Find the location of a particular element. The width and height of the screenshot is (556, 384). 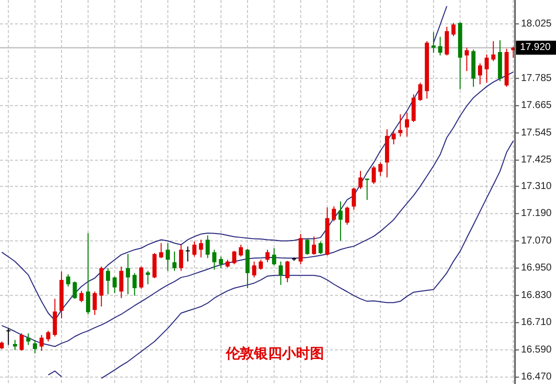

ref-line-label: 17.920 is located at coordinates (536, 48).